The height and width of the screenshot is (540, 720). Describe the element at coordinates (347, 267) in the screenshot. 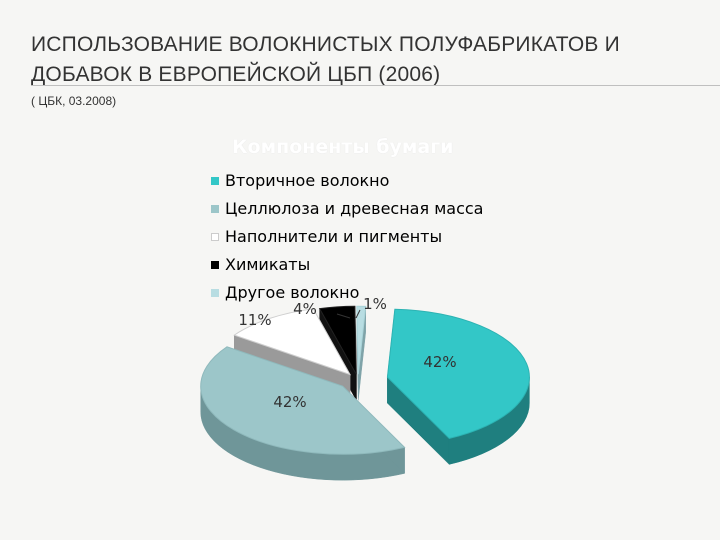

I see `legend-item-chemicals: Химикаты` at that location.